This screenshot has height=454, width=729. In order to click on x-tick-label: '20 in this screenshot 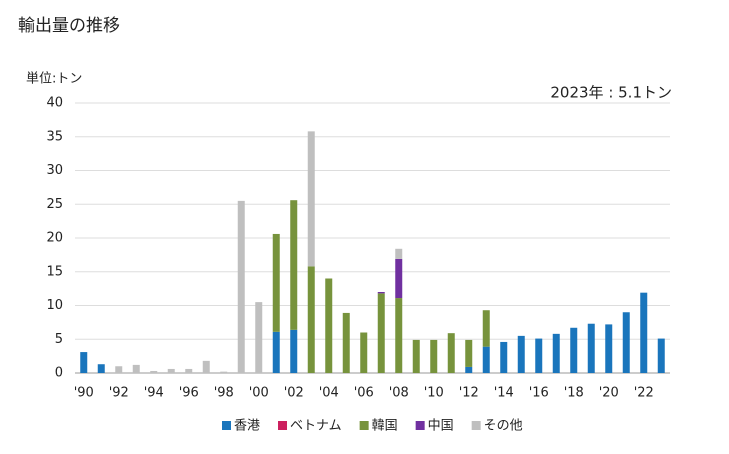, I will do `click(609, 393)`.